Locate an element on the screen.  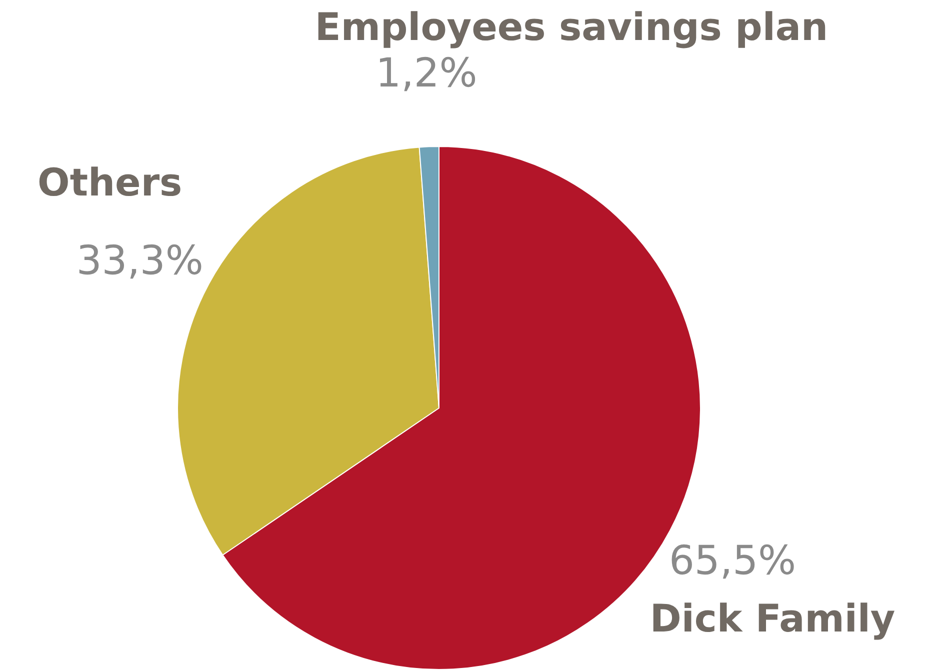
slice-label: Others is located at coordinates (110, 182).